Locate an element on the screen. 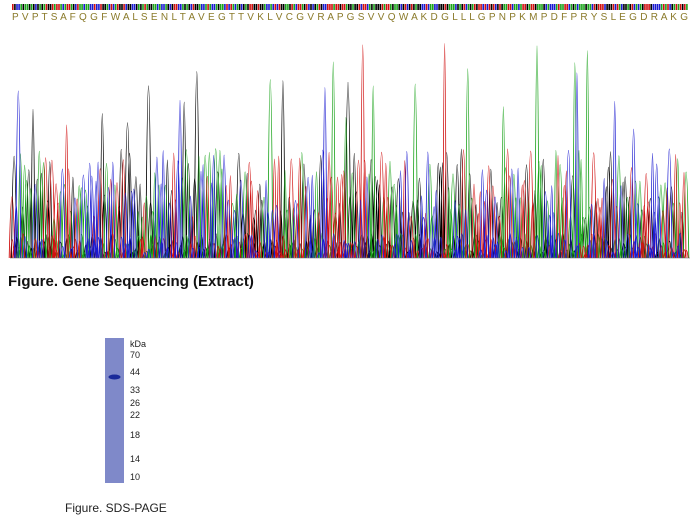 This screenshot has width=697, height=530. marker-label: 33 is located at coordinates (135, 390).